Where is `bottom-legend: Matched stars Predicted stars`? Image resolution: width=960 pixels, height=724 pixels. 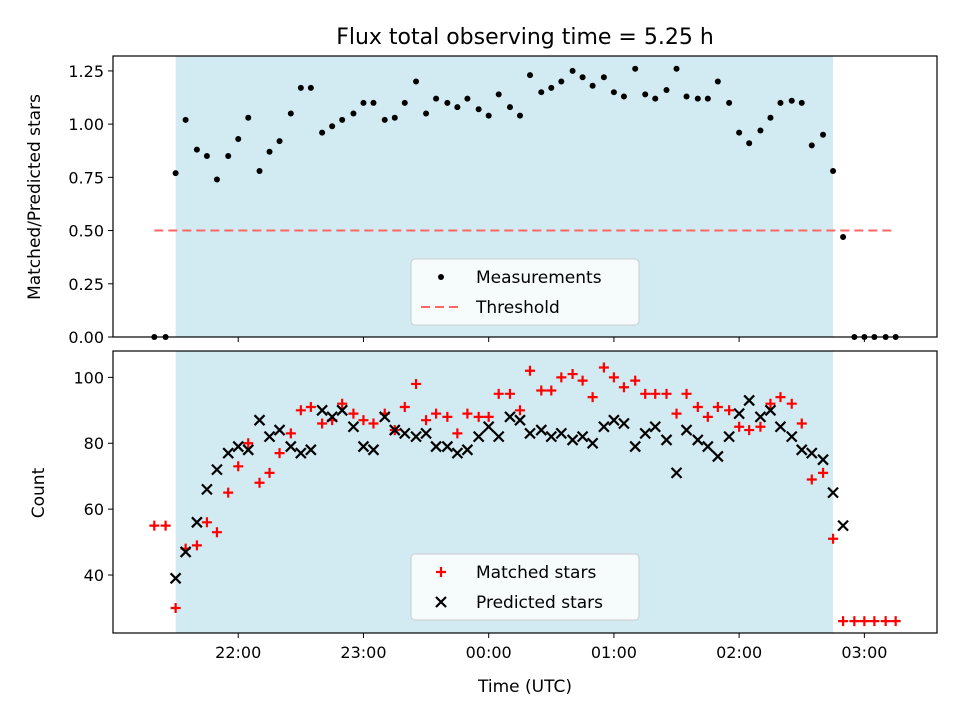
bottom-legend: Matched stars Predicted stars is located at coordinates (525, 587).